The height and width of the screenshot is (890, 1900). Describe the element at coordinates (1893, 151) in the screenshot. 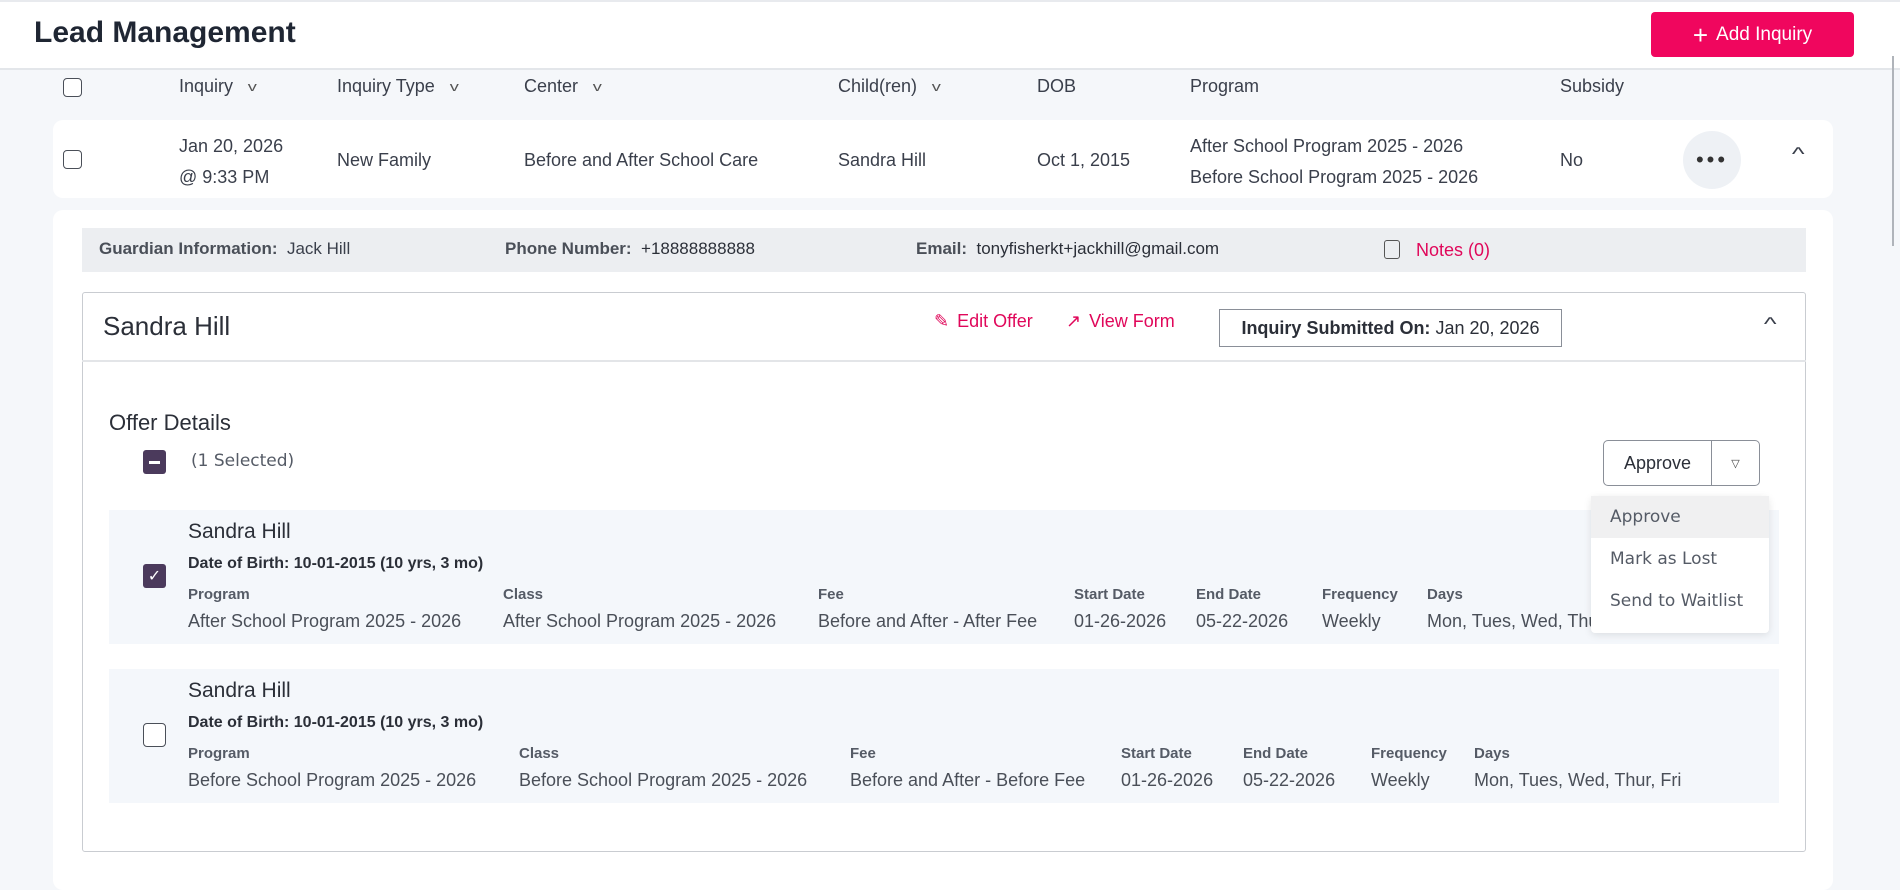

I see `scrollbar` at that location.